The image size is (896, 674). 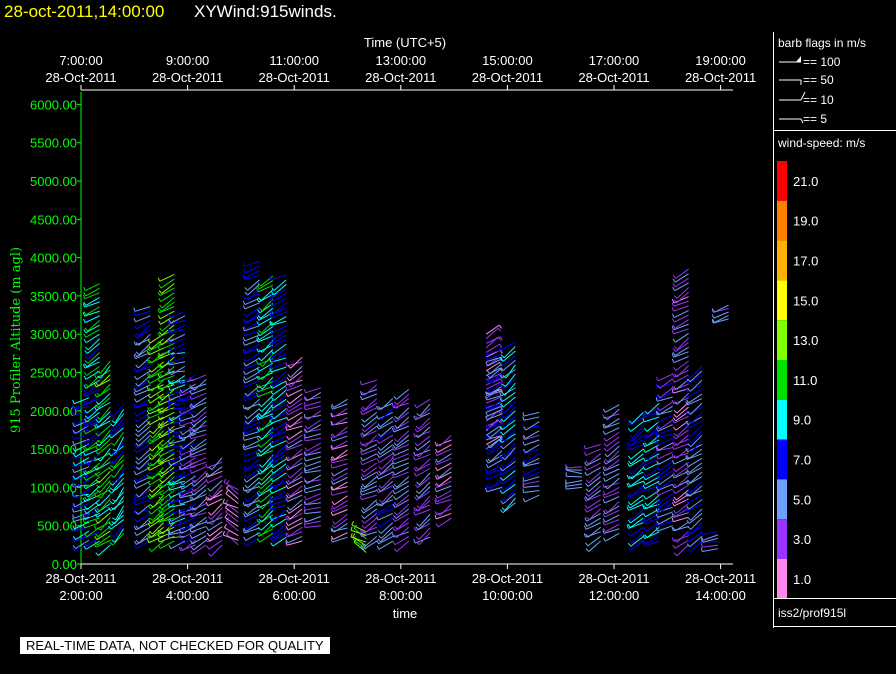 What do you see at coordinates (507, 77) in the screenshot?
I see `x-top-tick-date: 28-Oct-2011` at bounding box center [507, 77].